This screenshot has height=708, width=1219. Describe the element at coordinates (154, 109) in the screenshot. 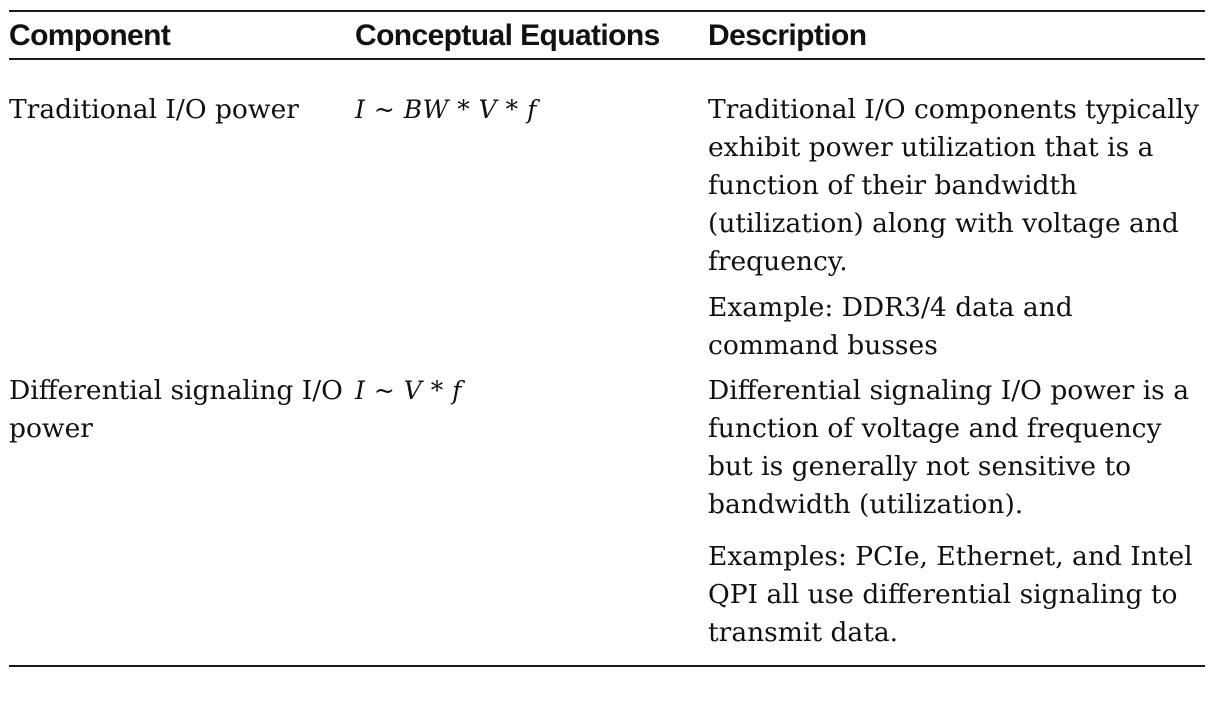

I see `component-cell: Traditional I/O power` at that location.